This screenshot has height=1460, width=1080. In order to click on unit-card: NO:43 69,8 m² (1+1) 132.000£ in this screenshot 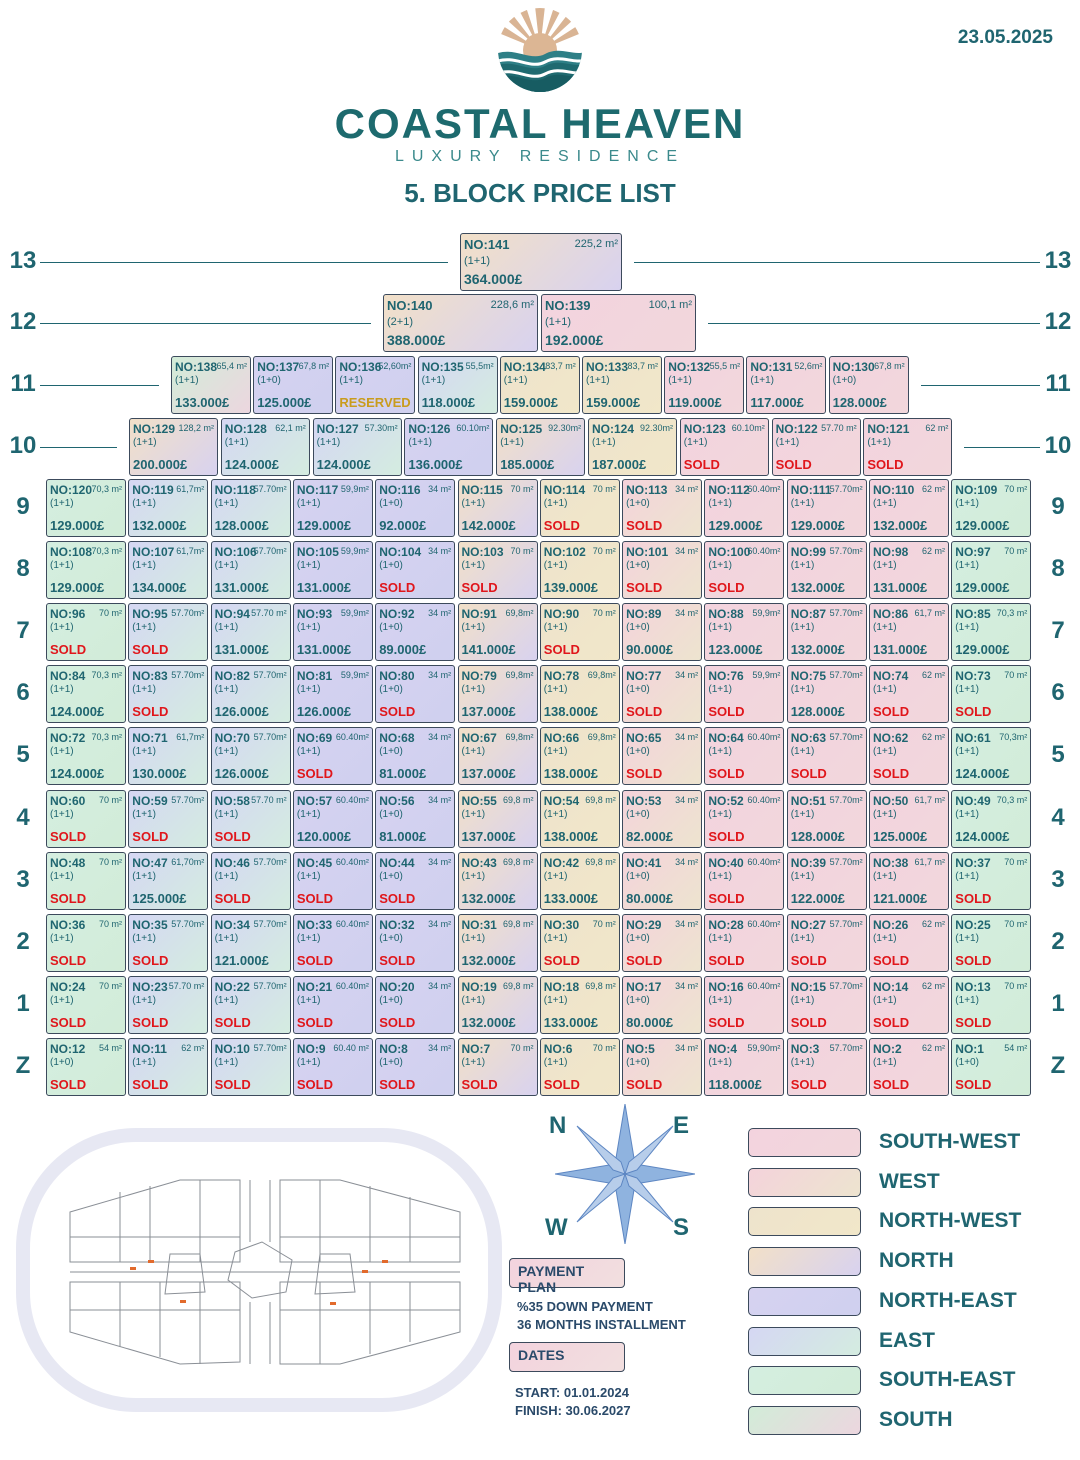, I will do `click(497, 880)`.